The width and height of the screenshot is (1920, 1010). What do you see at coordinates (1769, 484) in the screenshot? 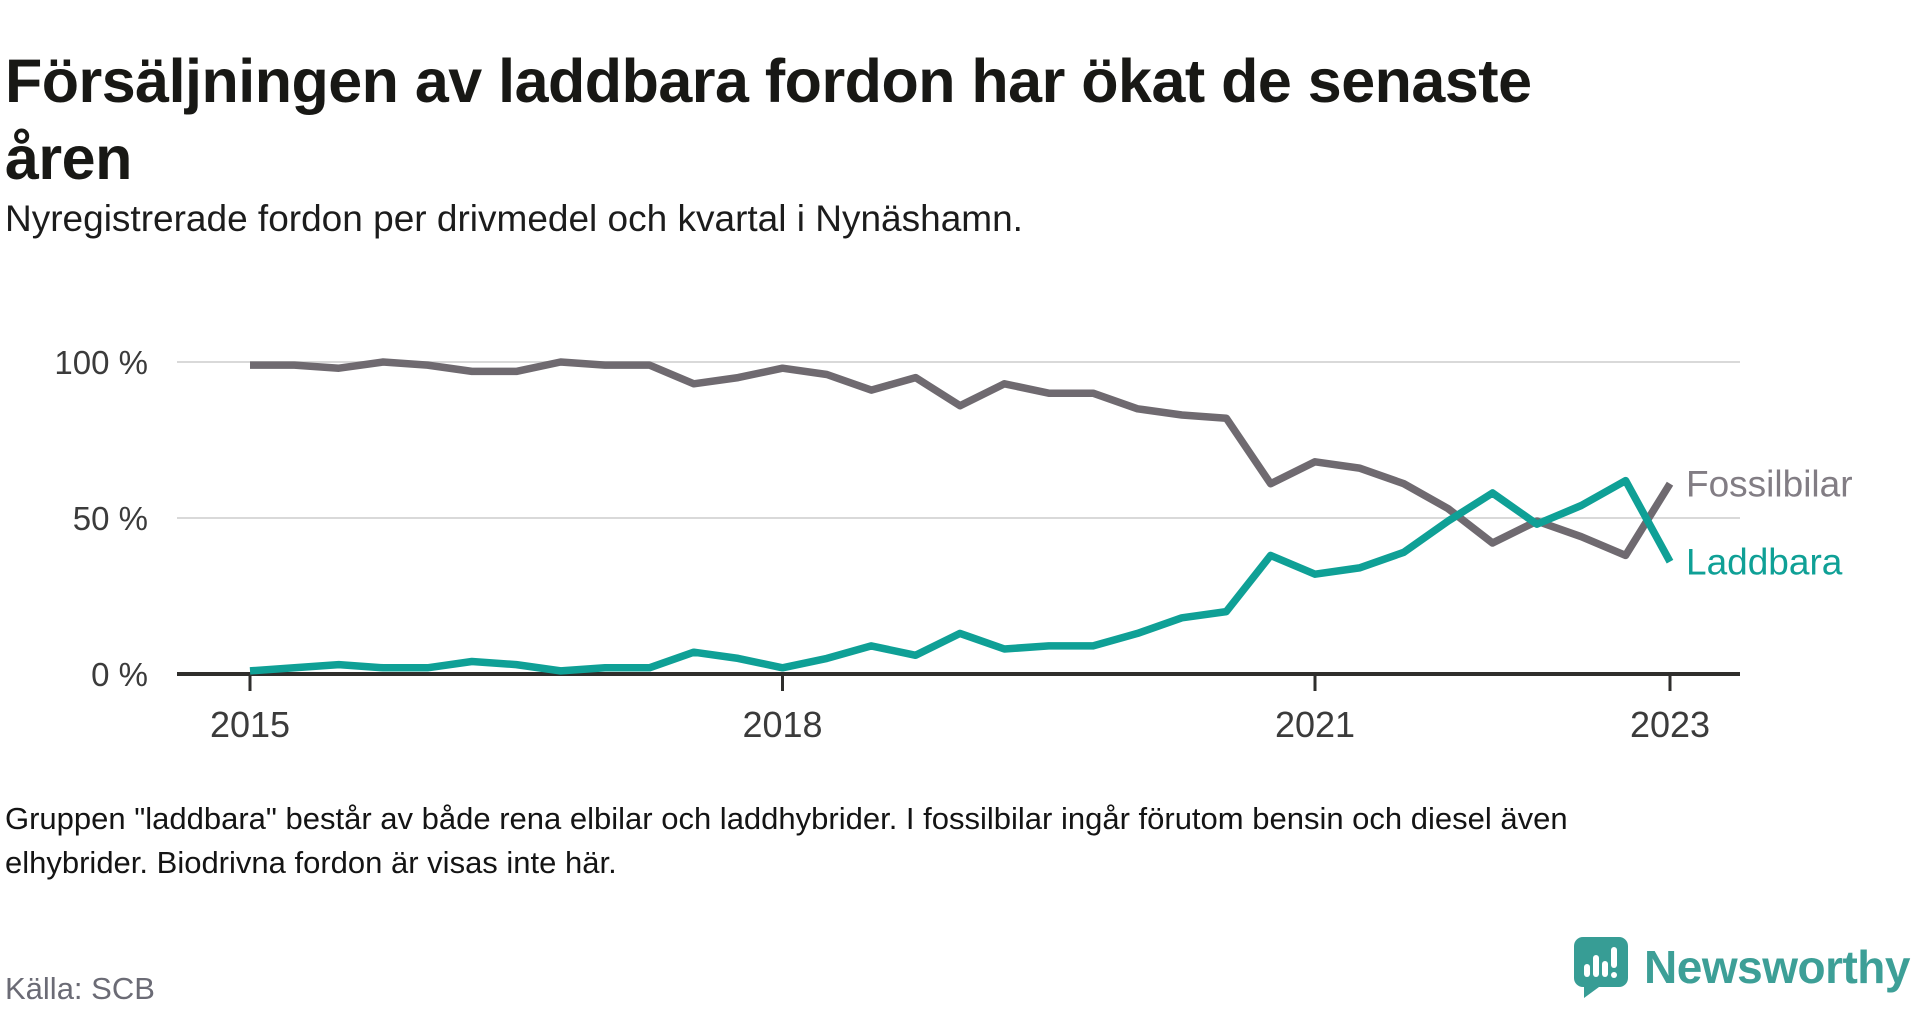
I see `legend-label-fossilbilar: Fossilbilar` at bounding box center [1769, 484].